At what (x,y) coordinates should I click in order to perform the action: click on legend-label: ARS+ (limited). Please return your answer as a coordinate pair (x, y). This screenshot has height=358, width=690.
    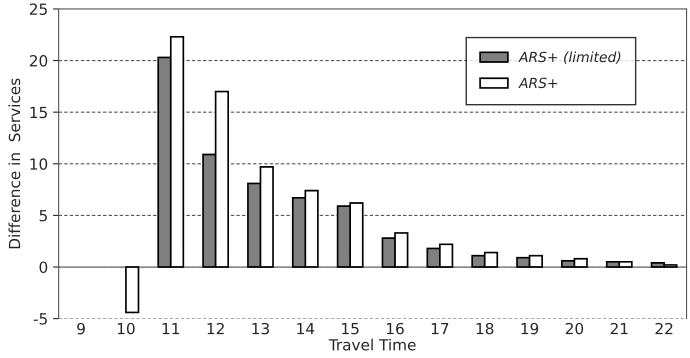
    Looking at the image, I should click on (569, 57).